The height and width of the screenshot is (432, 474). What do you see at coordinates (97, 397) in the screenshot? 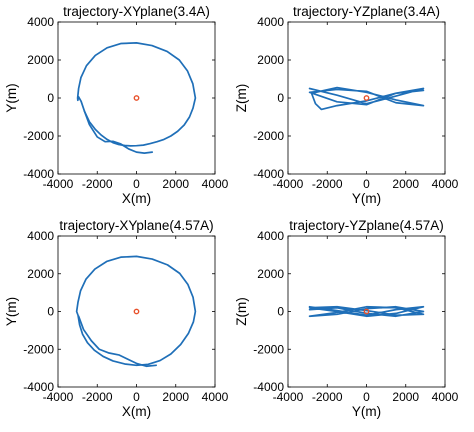
I see `panel-3-xtick-label: -2000` at bounding box center [97, 397].